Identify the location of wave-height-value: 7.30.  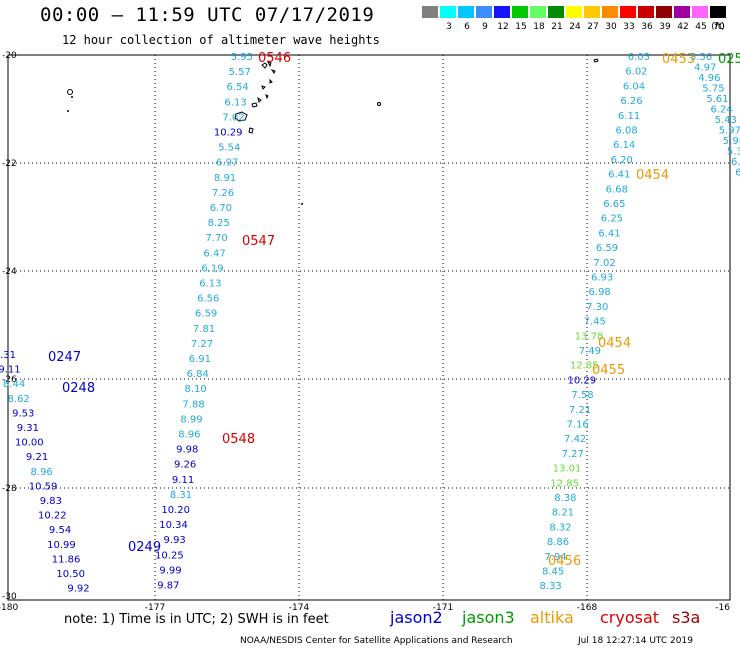
(597, 307).